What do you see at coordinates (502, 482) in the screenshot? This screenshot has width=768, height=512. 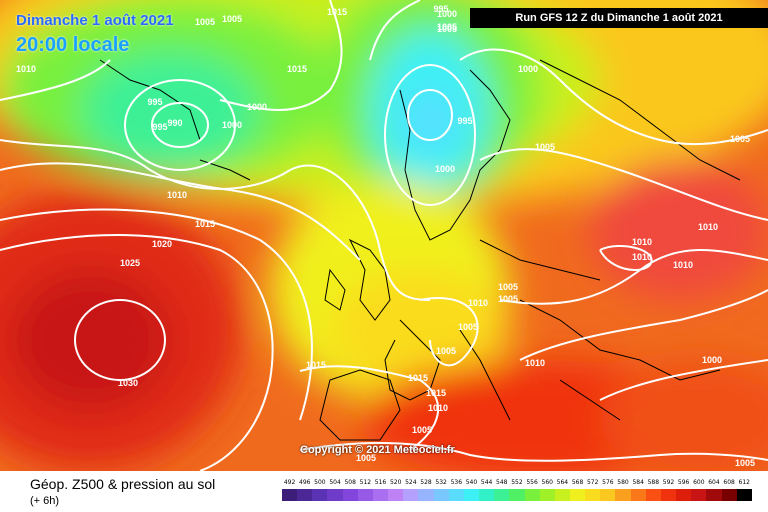 I see `scale-label: 548` at bounding box center [502, 482].